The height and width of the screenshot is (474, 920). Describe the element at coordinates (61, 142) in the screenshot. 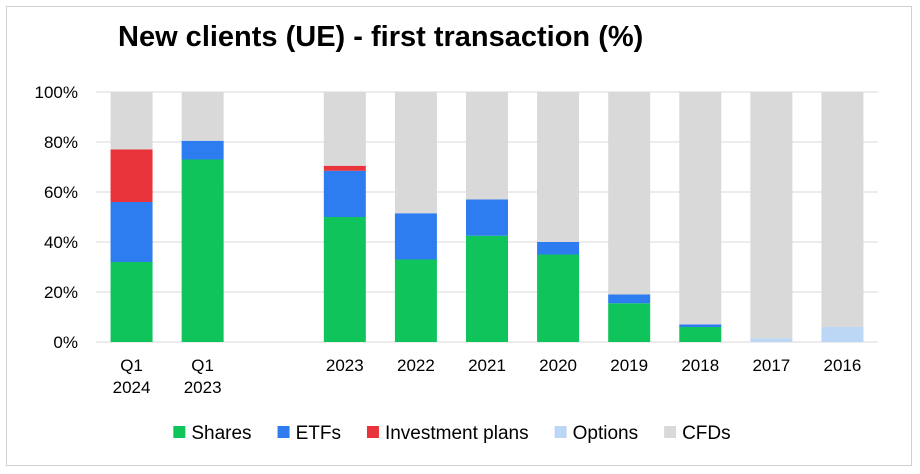

I see `y-tick-label: 80%` at that location.